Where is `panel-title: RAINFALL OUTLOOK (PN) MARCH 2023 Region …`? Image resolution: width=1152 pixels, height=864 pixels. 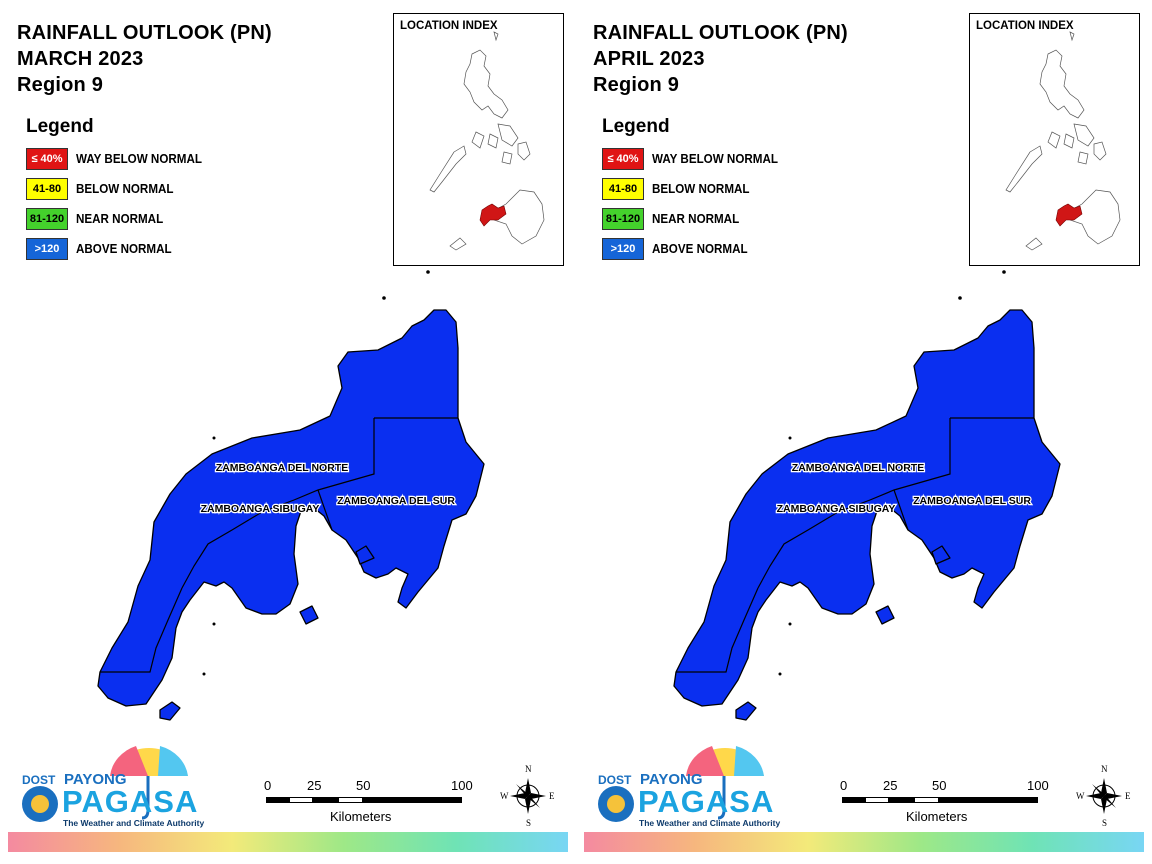 panel-title: RAINFALL OUTLOOK (PN) MARCH 2023 Region … is located at coordinates (144, 59).